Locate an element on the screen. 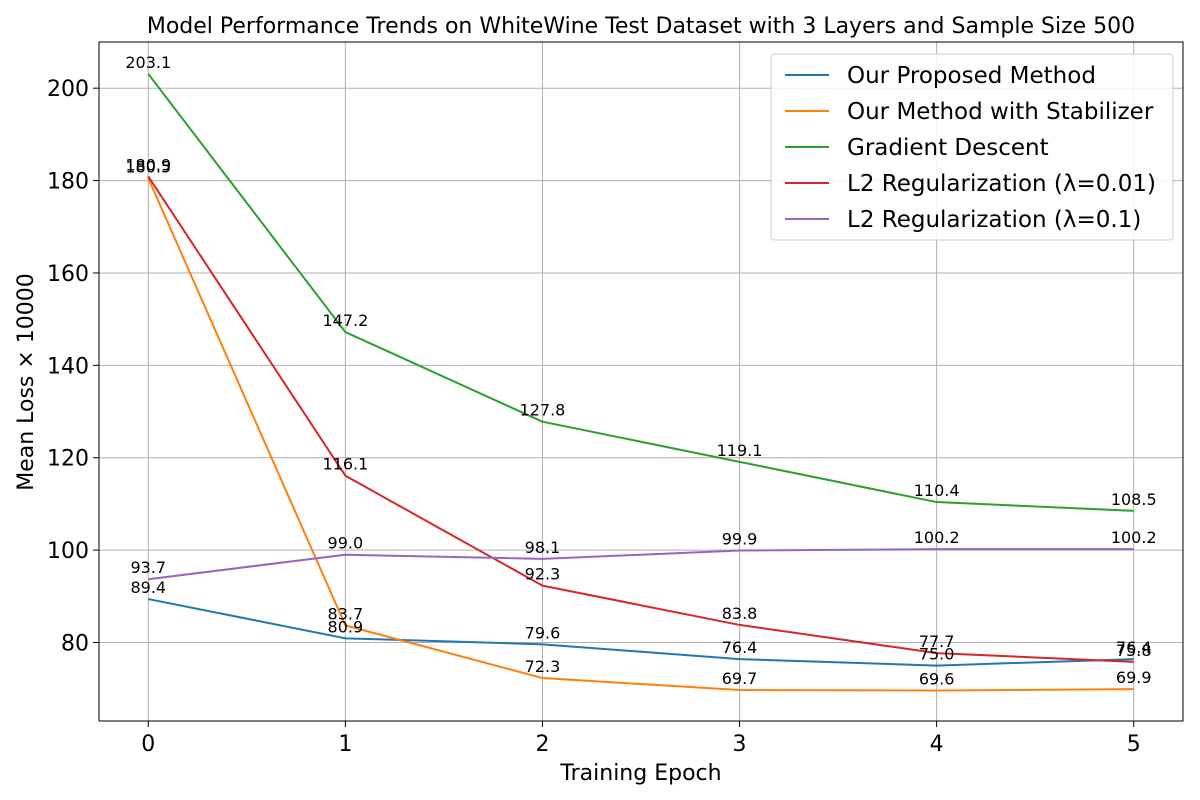 Image resolution: width=1200 pixels, height=800 pixels. y-axis-ticks: 80 100 120 140 160 180 200 is located at coordinates (73, 366).